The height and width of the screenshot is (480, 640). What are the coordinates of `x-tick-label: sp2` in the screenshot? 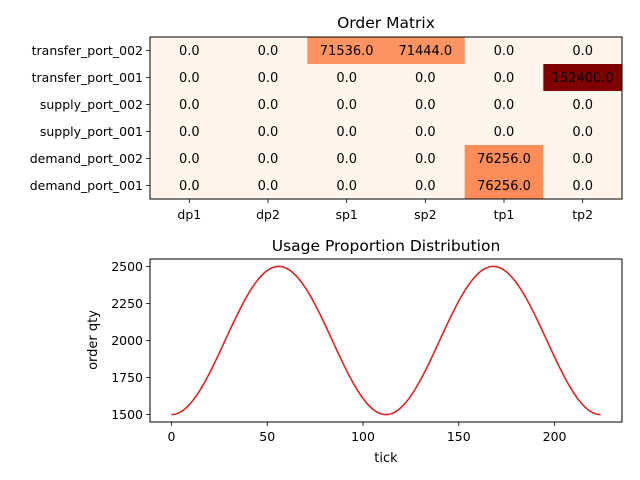 It's located at (425, 214).